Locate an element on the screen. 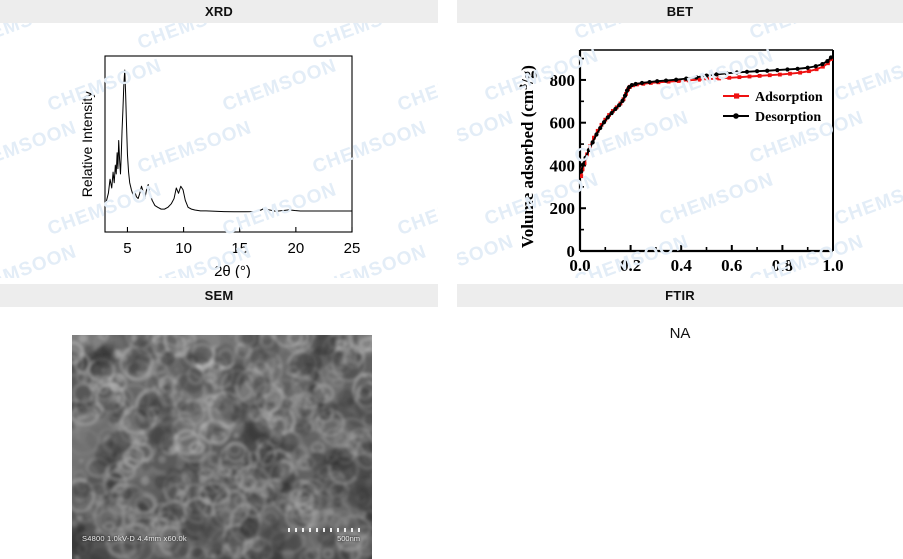 The image size is (903, 559). svg-text: 800 is located at coordinates (563, 80).